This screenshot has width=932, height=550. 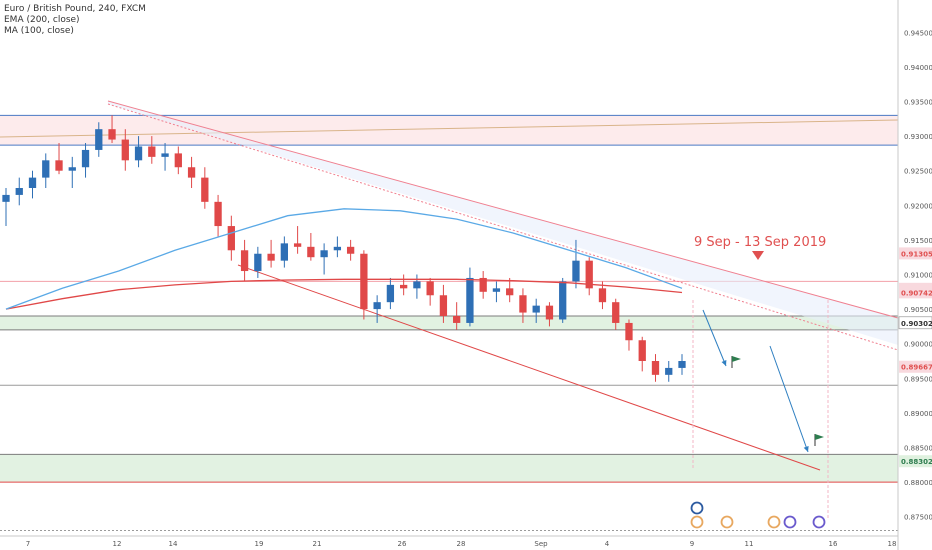 I want to click on zone-support-mid, so click(x=449, y=323).